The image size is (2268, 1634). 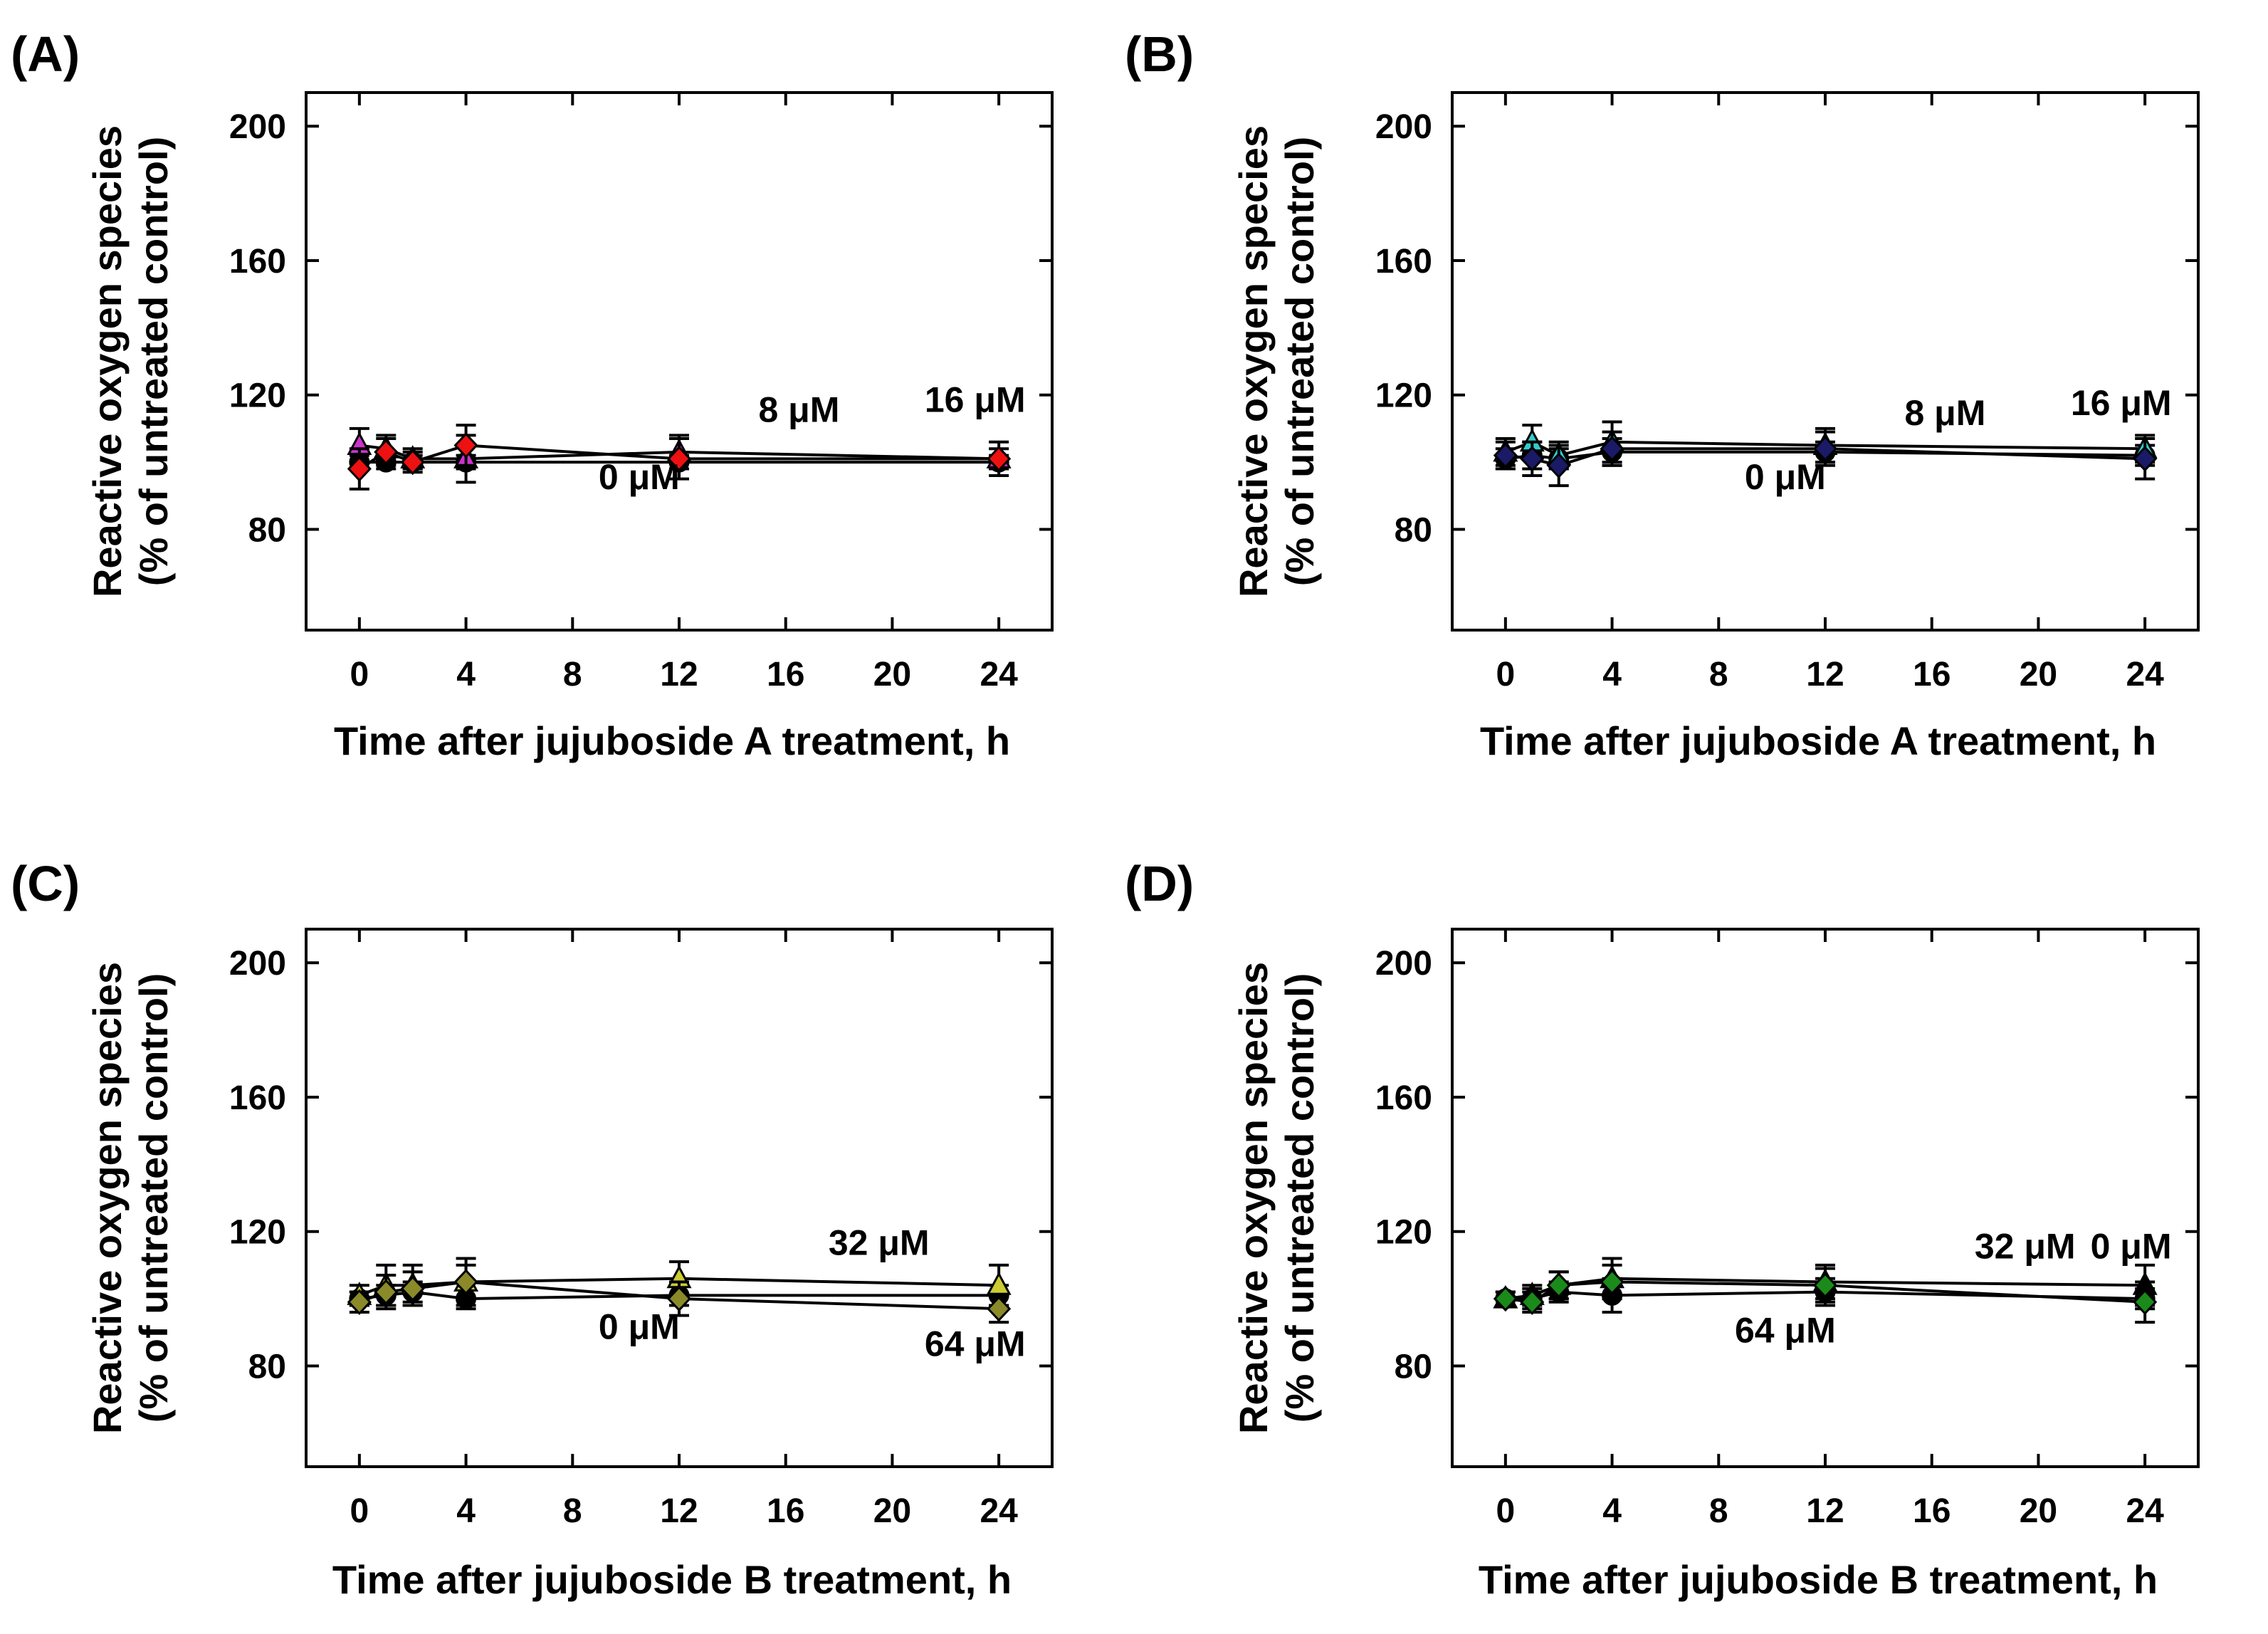 What do you see at coordinates (1159, 54) in the screenshot?
I see `panel-label: (B)` at bounding box center [1159, 54].